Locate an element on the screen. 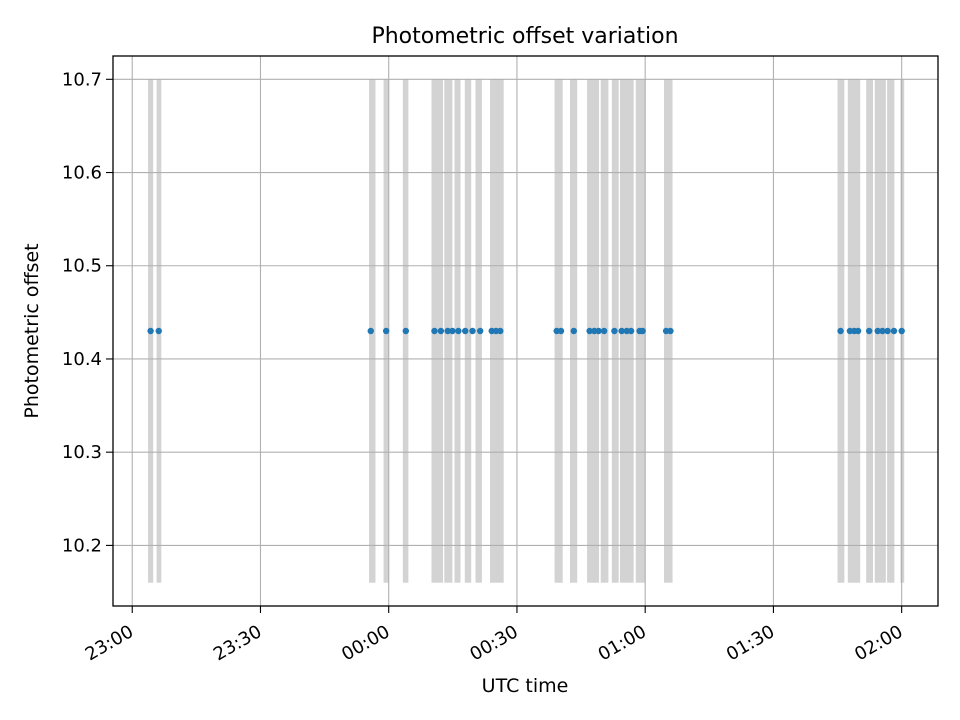 The width and height of the screenshot is (960, 720). observation-band is located at coordinates (891, 331).